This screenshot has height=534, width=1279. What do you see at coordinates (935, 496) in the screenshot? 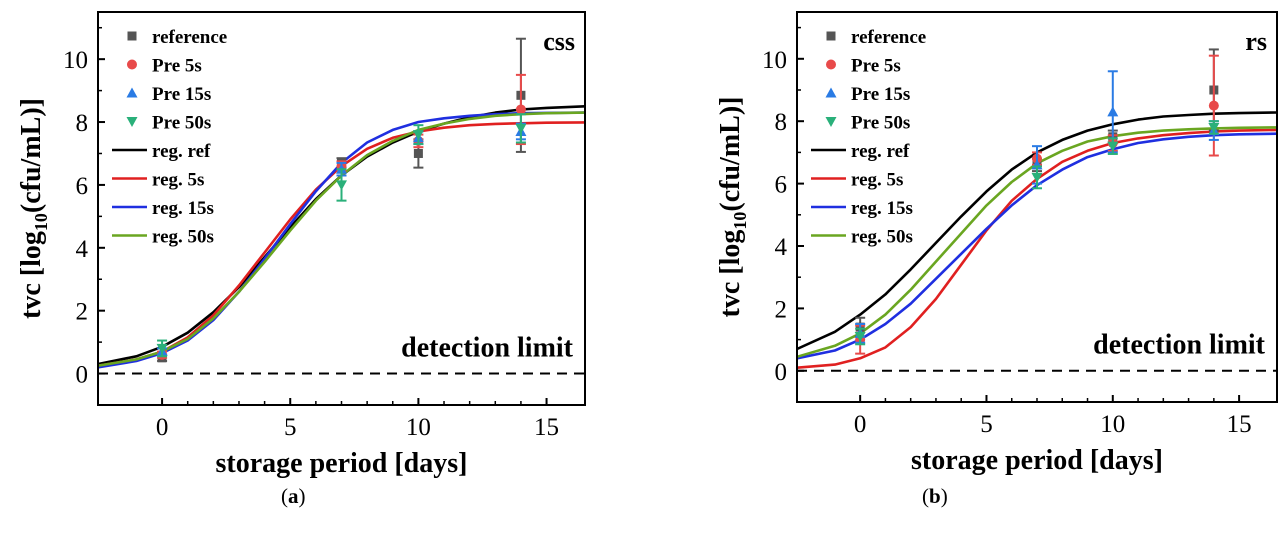
I see `panel-label-b: (b)` at bounding box center [935, 496].